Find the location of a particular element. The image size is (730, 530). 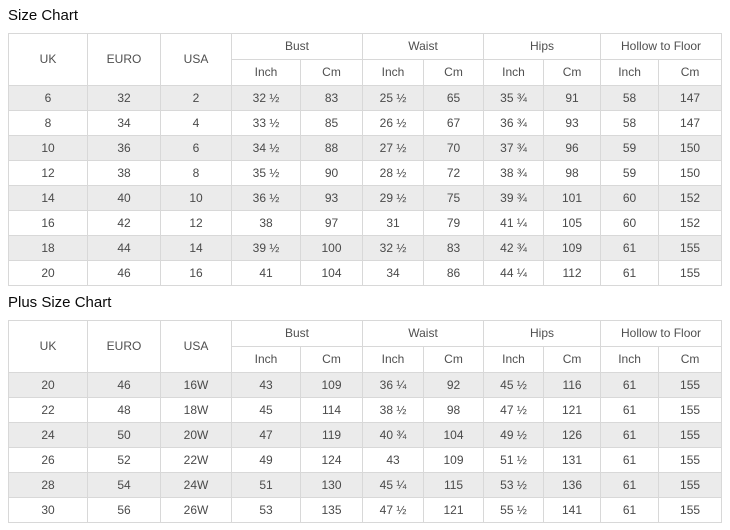

table-cell: 58 is located at coordinates (630, 123).